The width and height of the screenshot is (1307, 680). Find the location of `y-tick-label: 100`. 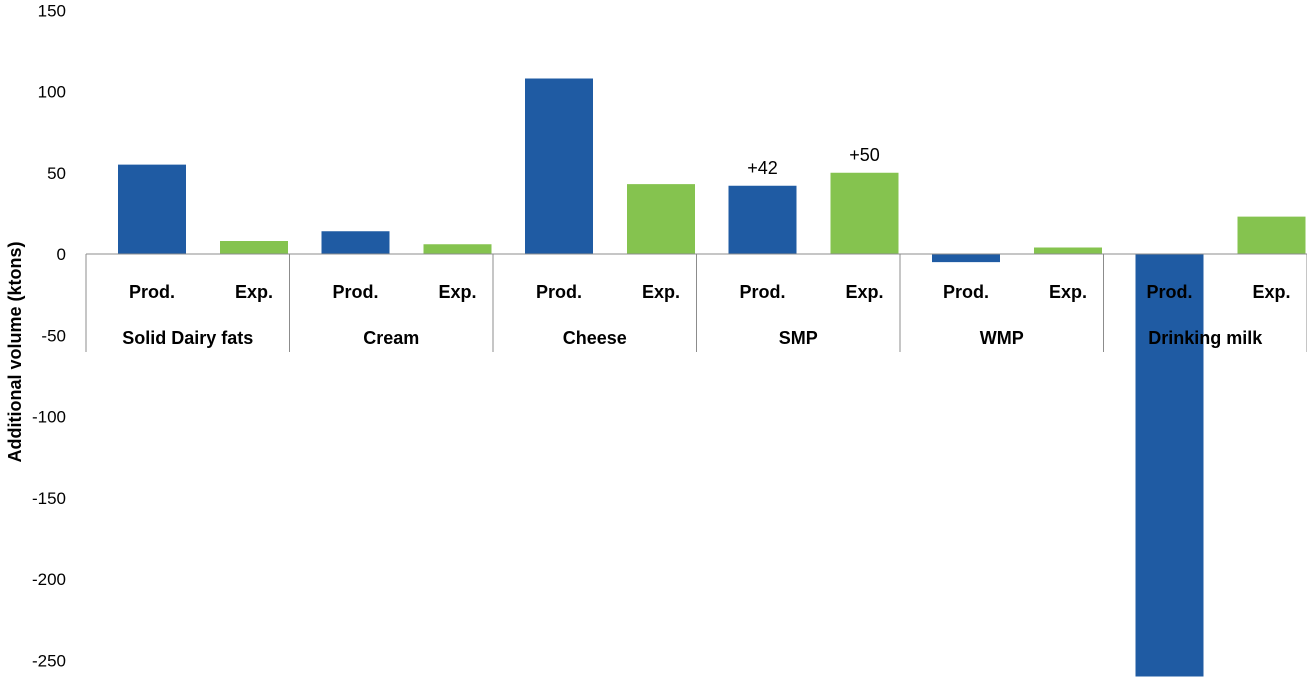

y-tick-label: 100 is located at coordinates (52, 92).